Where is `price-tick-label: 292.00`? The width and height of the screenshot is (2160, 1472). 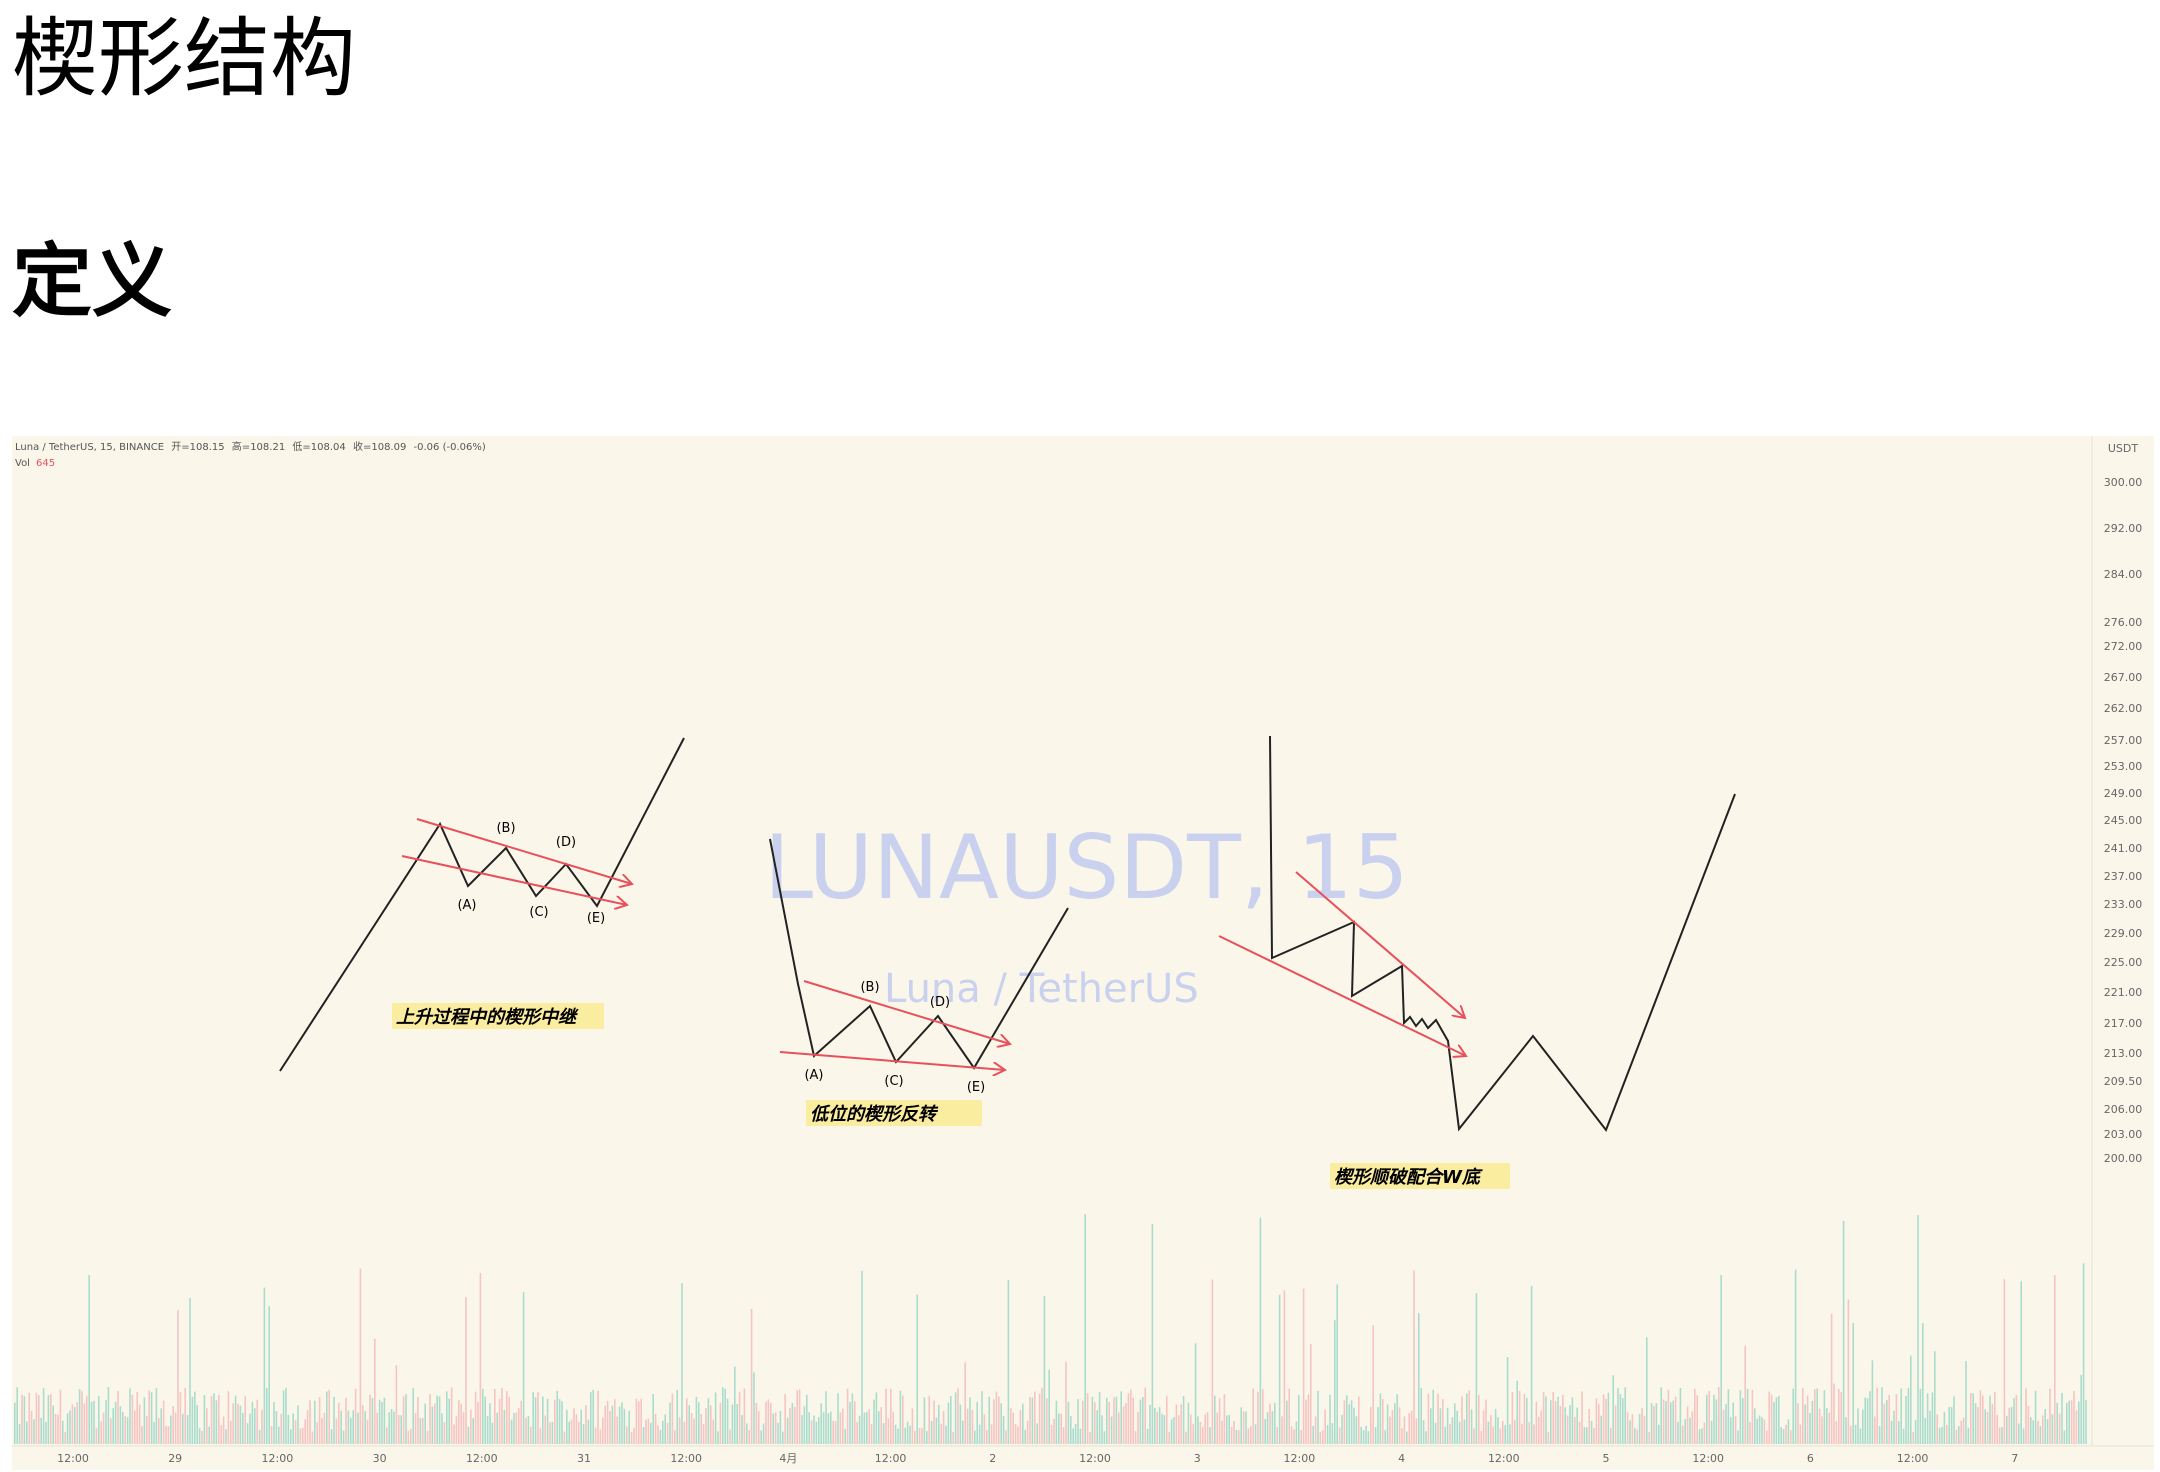
price-tick-label: 292.00 is located at coordinates (2123, 528).